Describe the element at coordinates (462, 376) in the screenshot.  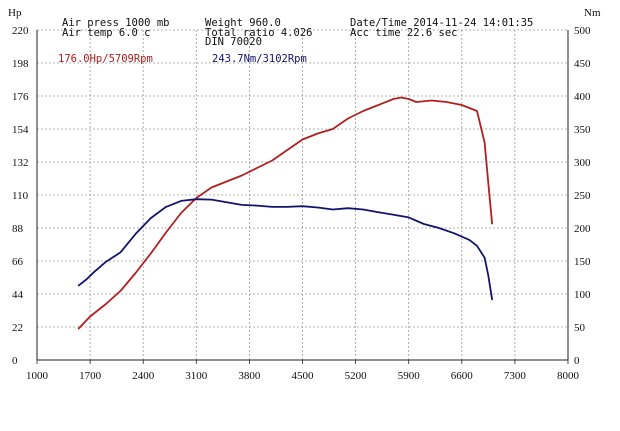
I see `x-tick-label: 6600` at that location.